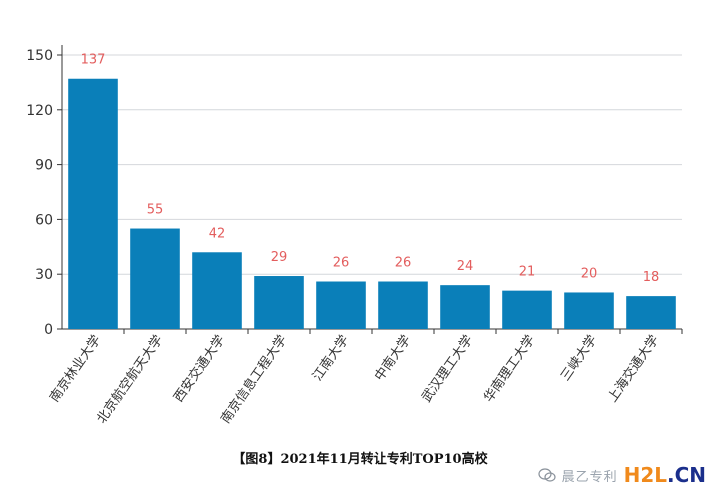  What do you see at coordinates (254, 379) in the screenshot?
I see `x-tick-label: 南京信息工程大学` at bounding box center [254, 379].